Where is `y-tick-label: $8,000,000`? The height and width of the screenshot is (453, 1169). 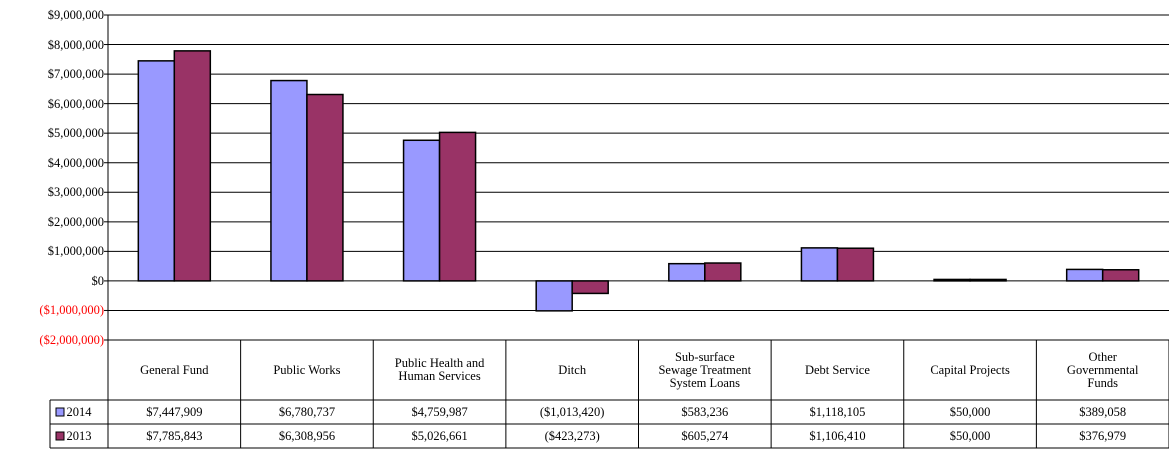 y-tick-label: $8,000,000 is located at coordinates (52, 45).